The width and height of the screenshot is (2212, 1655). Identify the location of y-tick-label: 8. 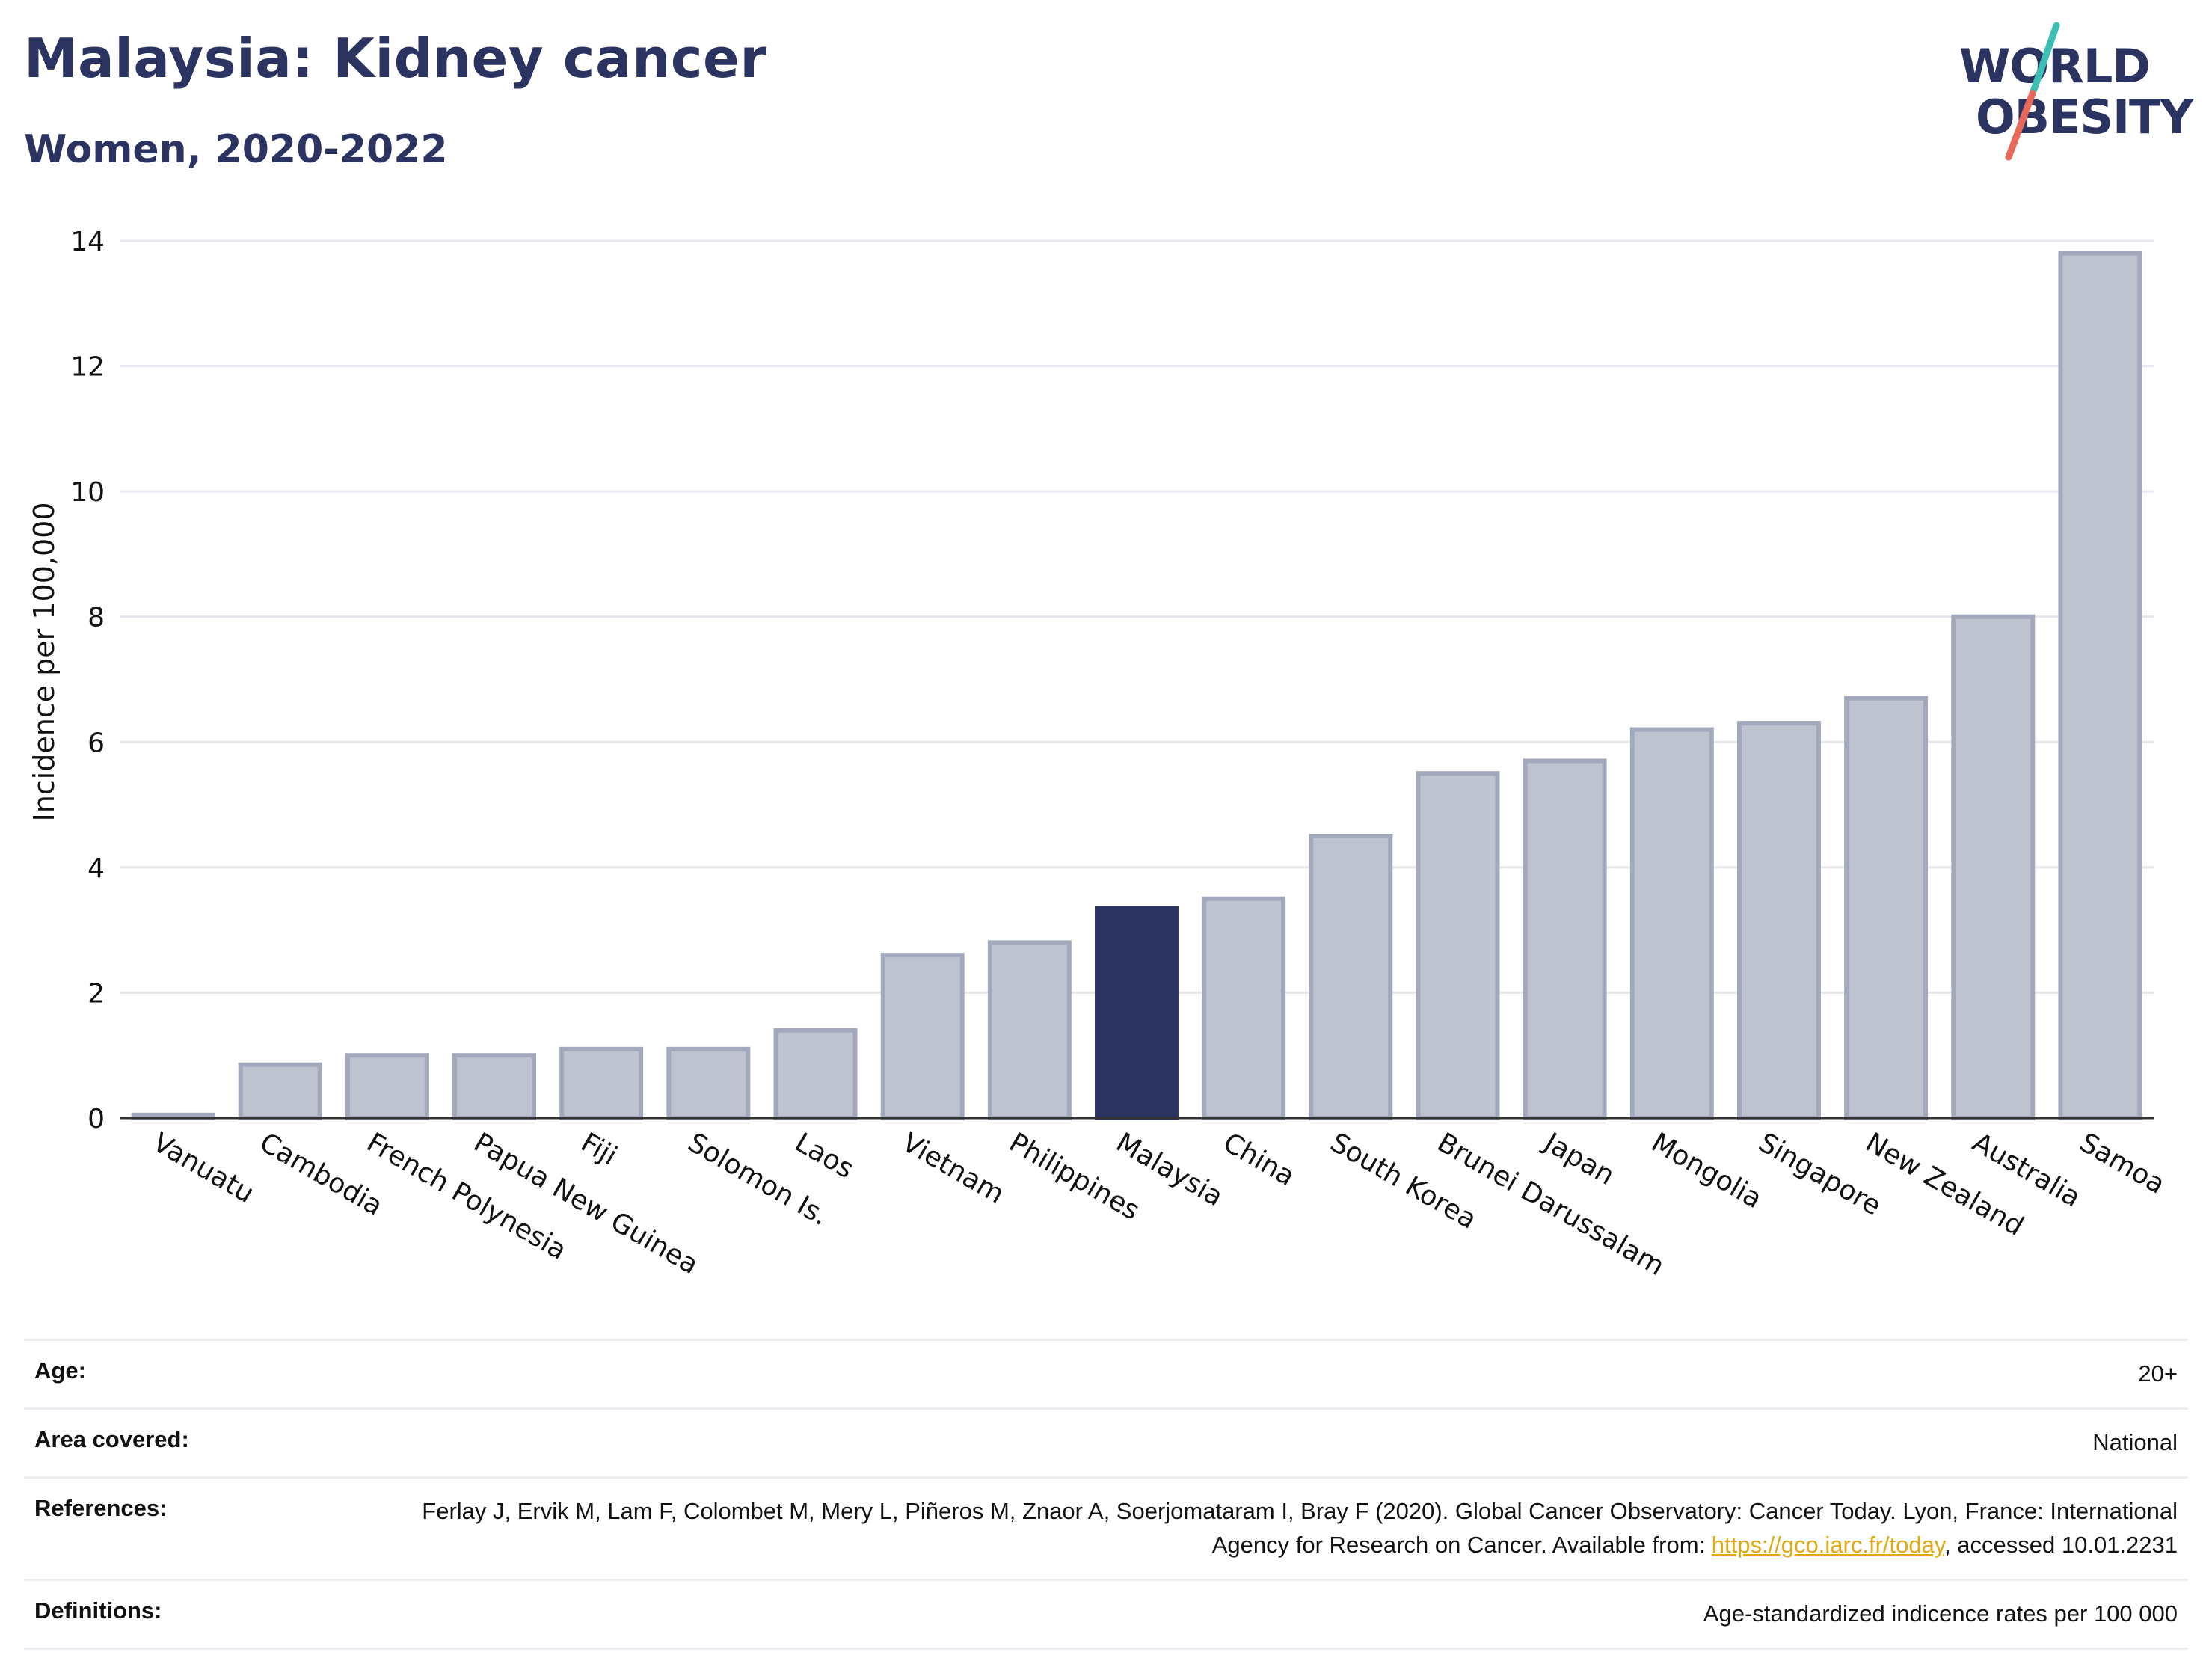
(96, 618).